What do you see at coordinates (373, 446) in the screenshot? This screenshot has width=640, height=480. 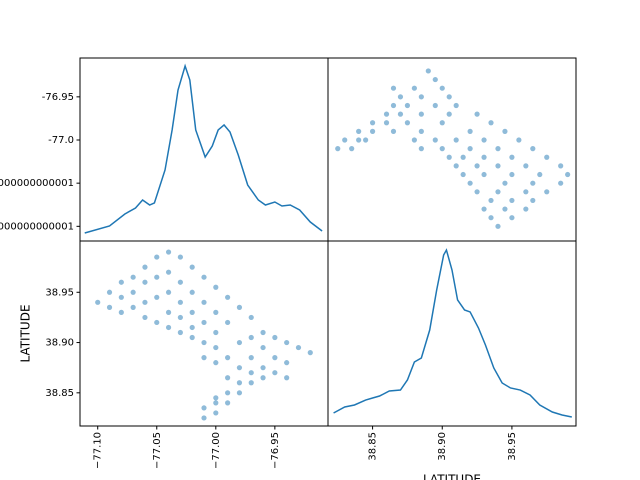 I see `x-tick-label: 38.85` at bounding box center [373, 446].